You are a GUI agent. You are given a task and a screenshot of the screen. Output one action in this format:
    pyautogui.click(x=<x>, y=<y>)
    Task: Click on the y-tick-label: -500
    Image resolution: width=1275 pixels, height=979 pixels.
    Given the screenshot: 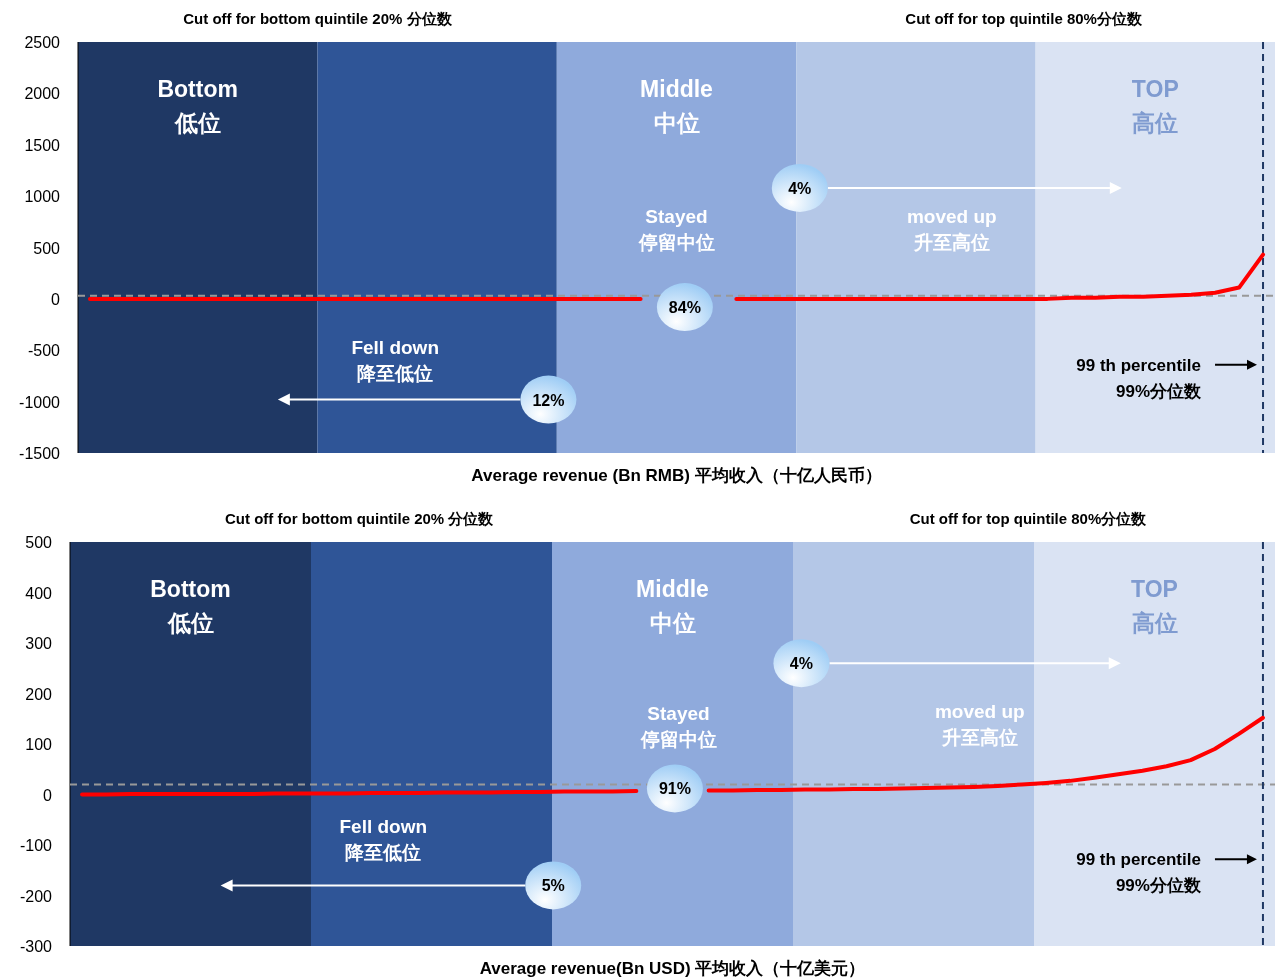 What is the action you would take?
    pyautogui.click(x=44, y=351)
    